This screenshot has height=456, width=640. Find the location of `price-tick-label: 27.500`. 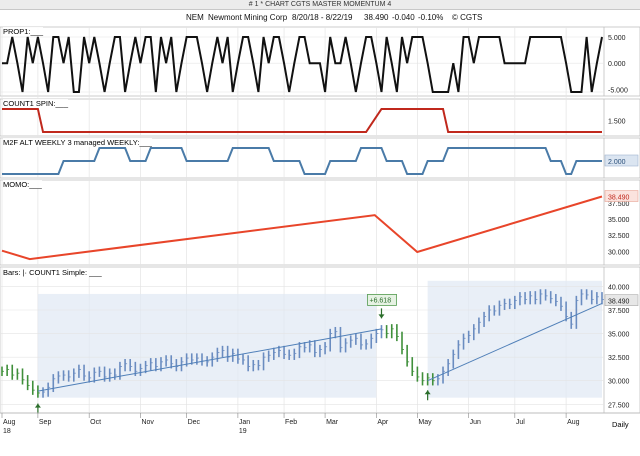

price-tick-label: 27.500 is located at coordinates (619, 405).